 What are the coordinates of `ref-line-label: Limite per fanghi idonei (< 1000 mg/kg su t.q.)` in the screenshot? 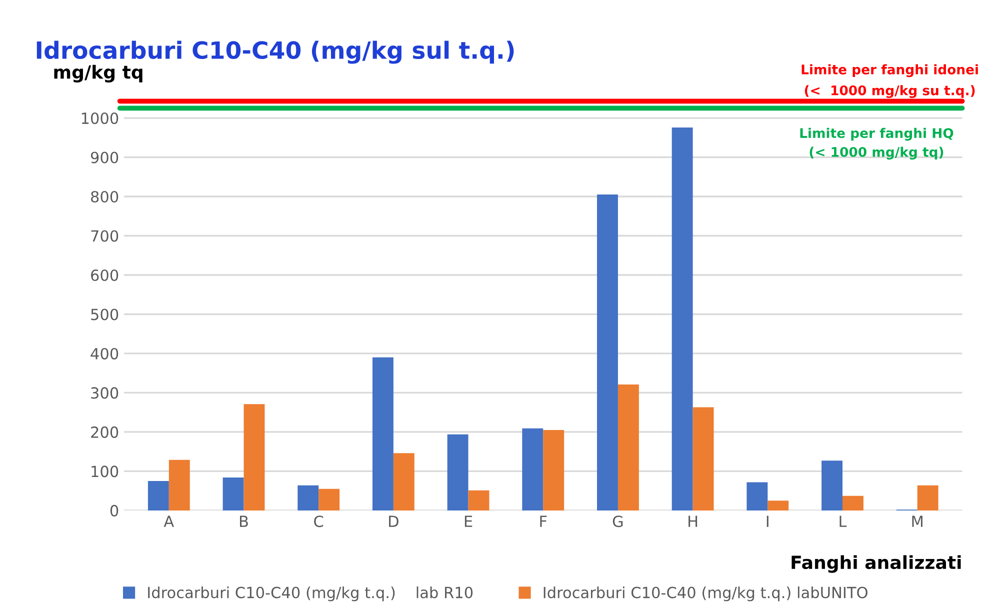 It's located at (890, 81).